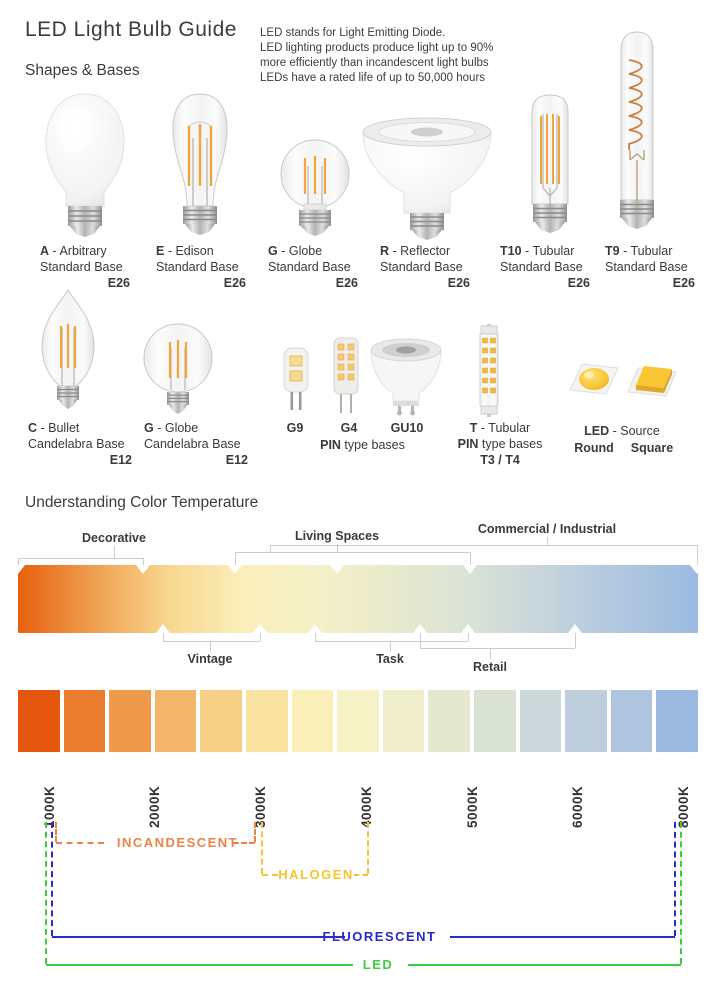  I want to click on section-title-shapes-bases: Shapes & Bases, so click(82, 70).